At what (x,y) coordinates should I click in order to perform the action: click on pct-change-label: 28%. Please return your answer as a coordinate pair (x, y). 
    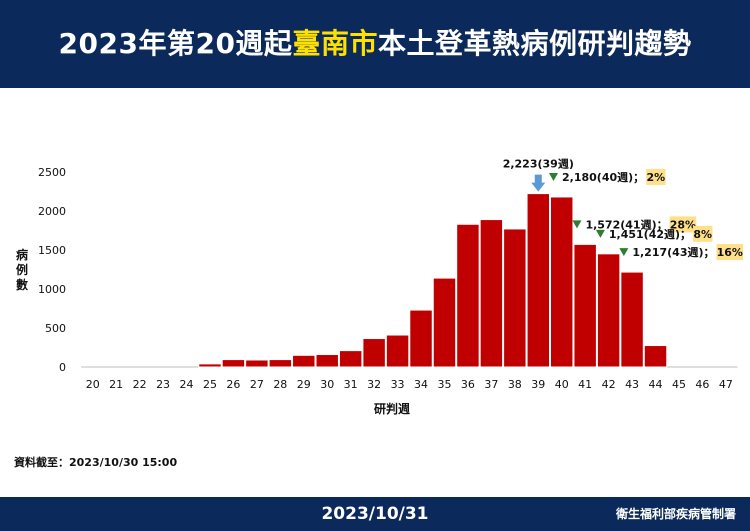
    Looking at the image, I should click on (683, 224).